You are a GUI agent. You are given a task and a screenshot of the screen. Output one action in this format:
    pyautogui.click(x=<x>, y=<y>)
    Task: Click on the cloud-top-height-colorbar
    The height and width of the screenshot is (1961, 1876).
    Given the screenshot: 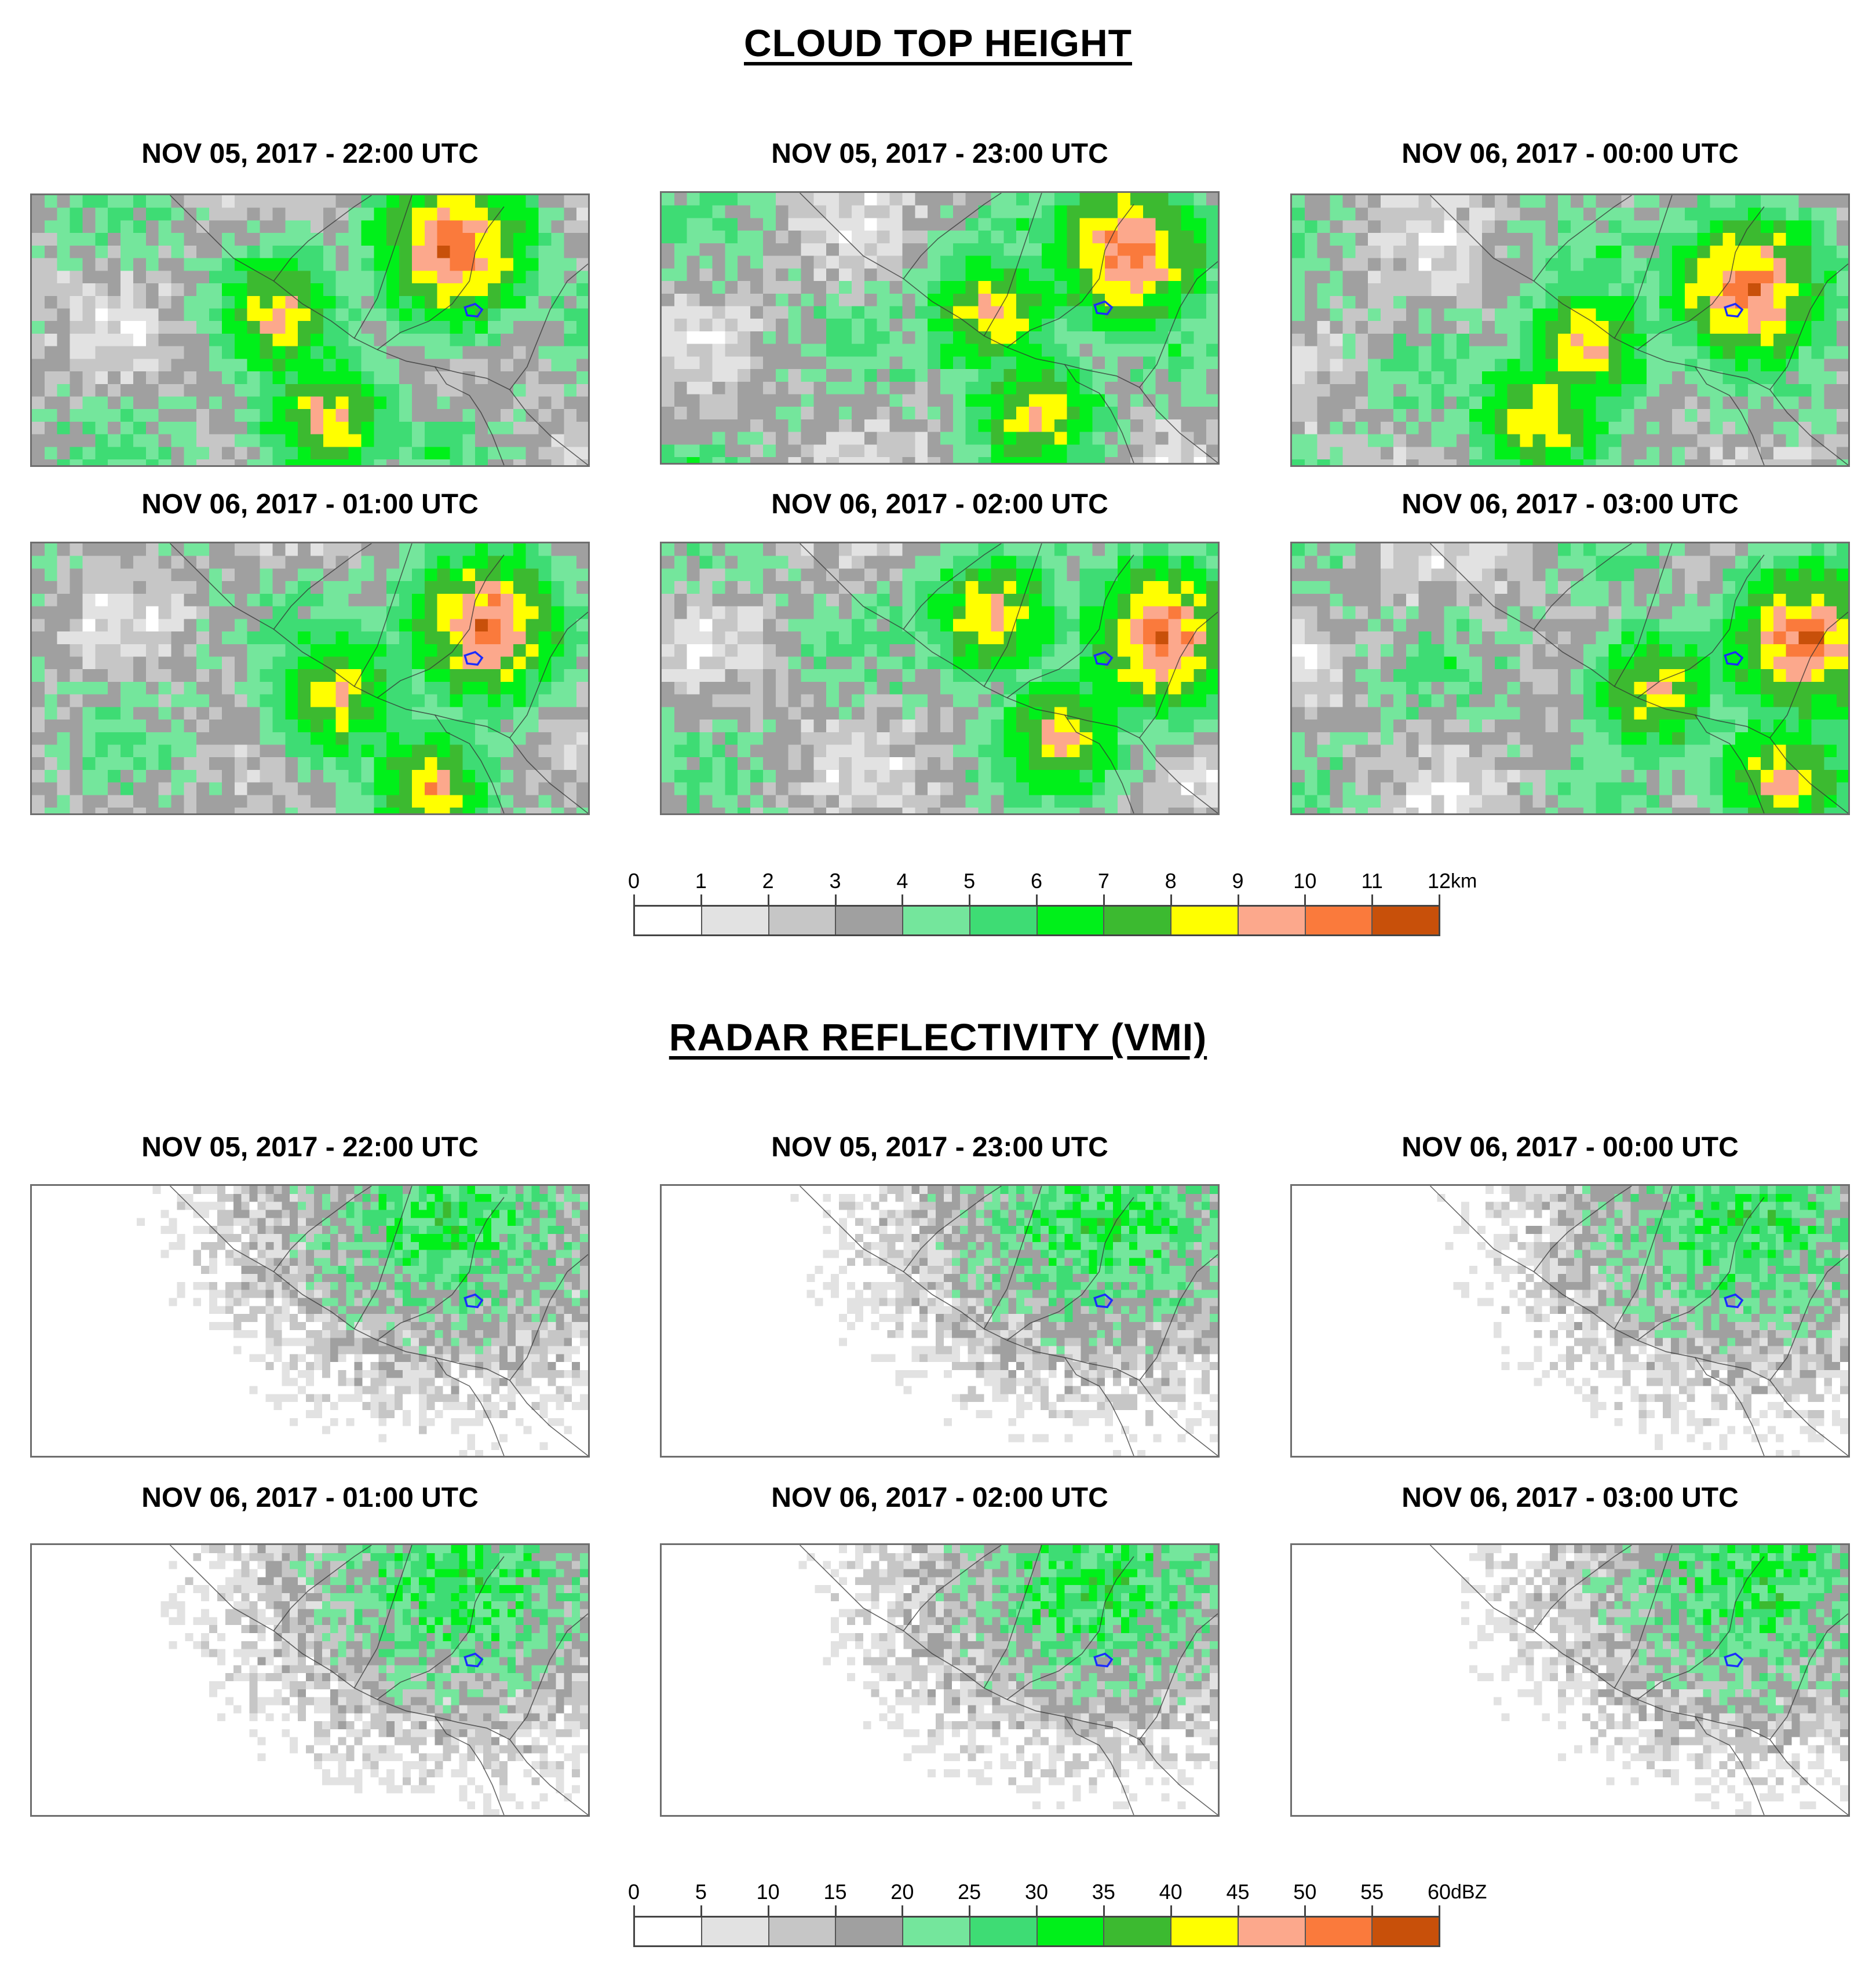 What is the action you would take?
    pyautogui.click(x=1036, y=920)
    